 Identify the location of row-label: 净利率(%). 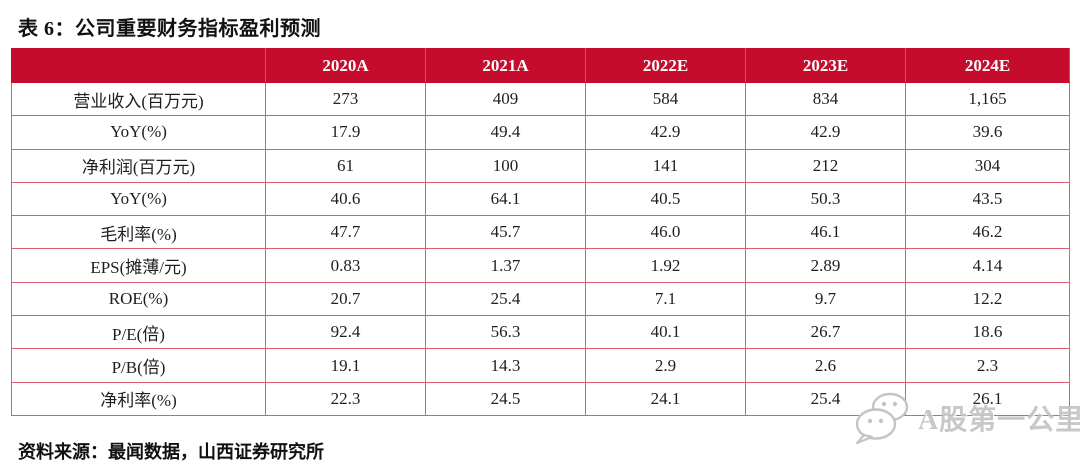
(138, 398).